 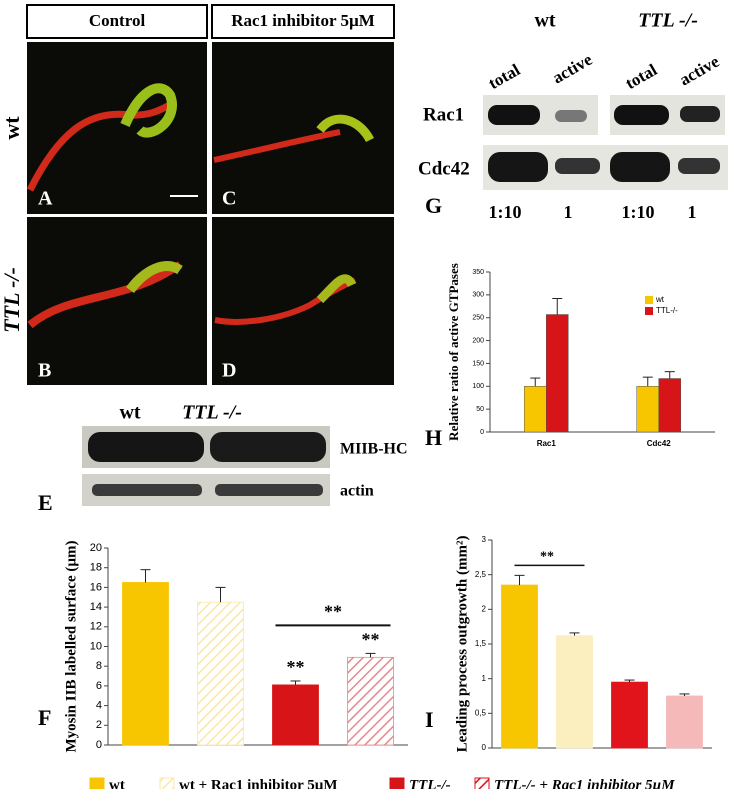 What do you see at coordinates (478, 386) in the screenshot?
I see `y-tick-label: 100` at bounding box center [478, 386].